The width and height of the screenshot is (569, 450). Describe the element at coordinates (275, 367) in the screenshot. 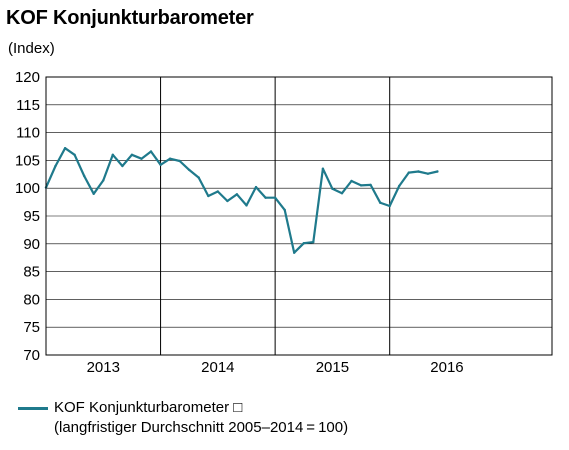

I see `x-tick-labels: 2013 2014 2015 2016` at that location.